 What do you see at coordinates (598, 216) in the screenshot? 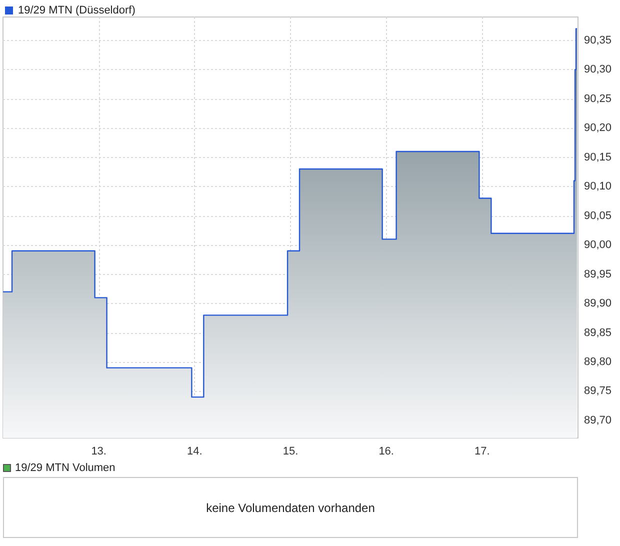
I see `y-tick-label: 90,05` at bounding box center [598, 216].